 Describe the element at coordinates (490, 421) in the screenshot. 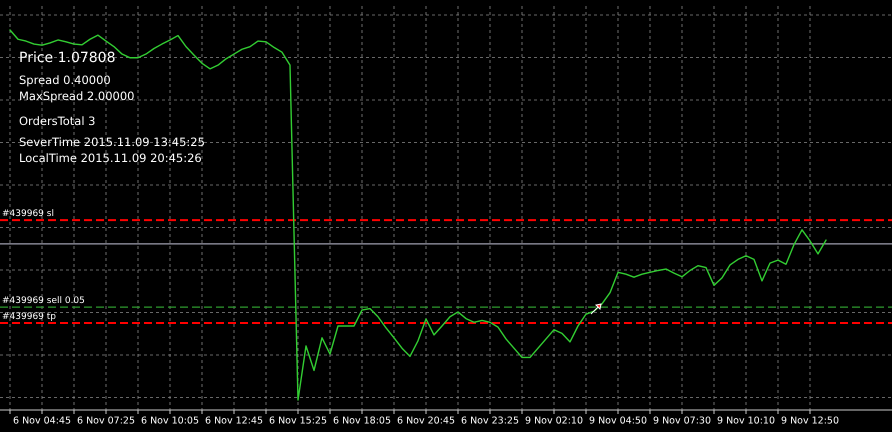

I see `x-tick-label: 6 Nov 23:25` at that location.